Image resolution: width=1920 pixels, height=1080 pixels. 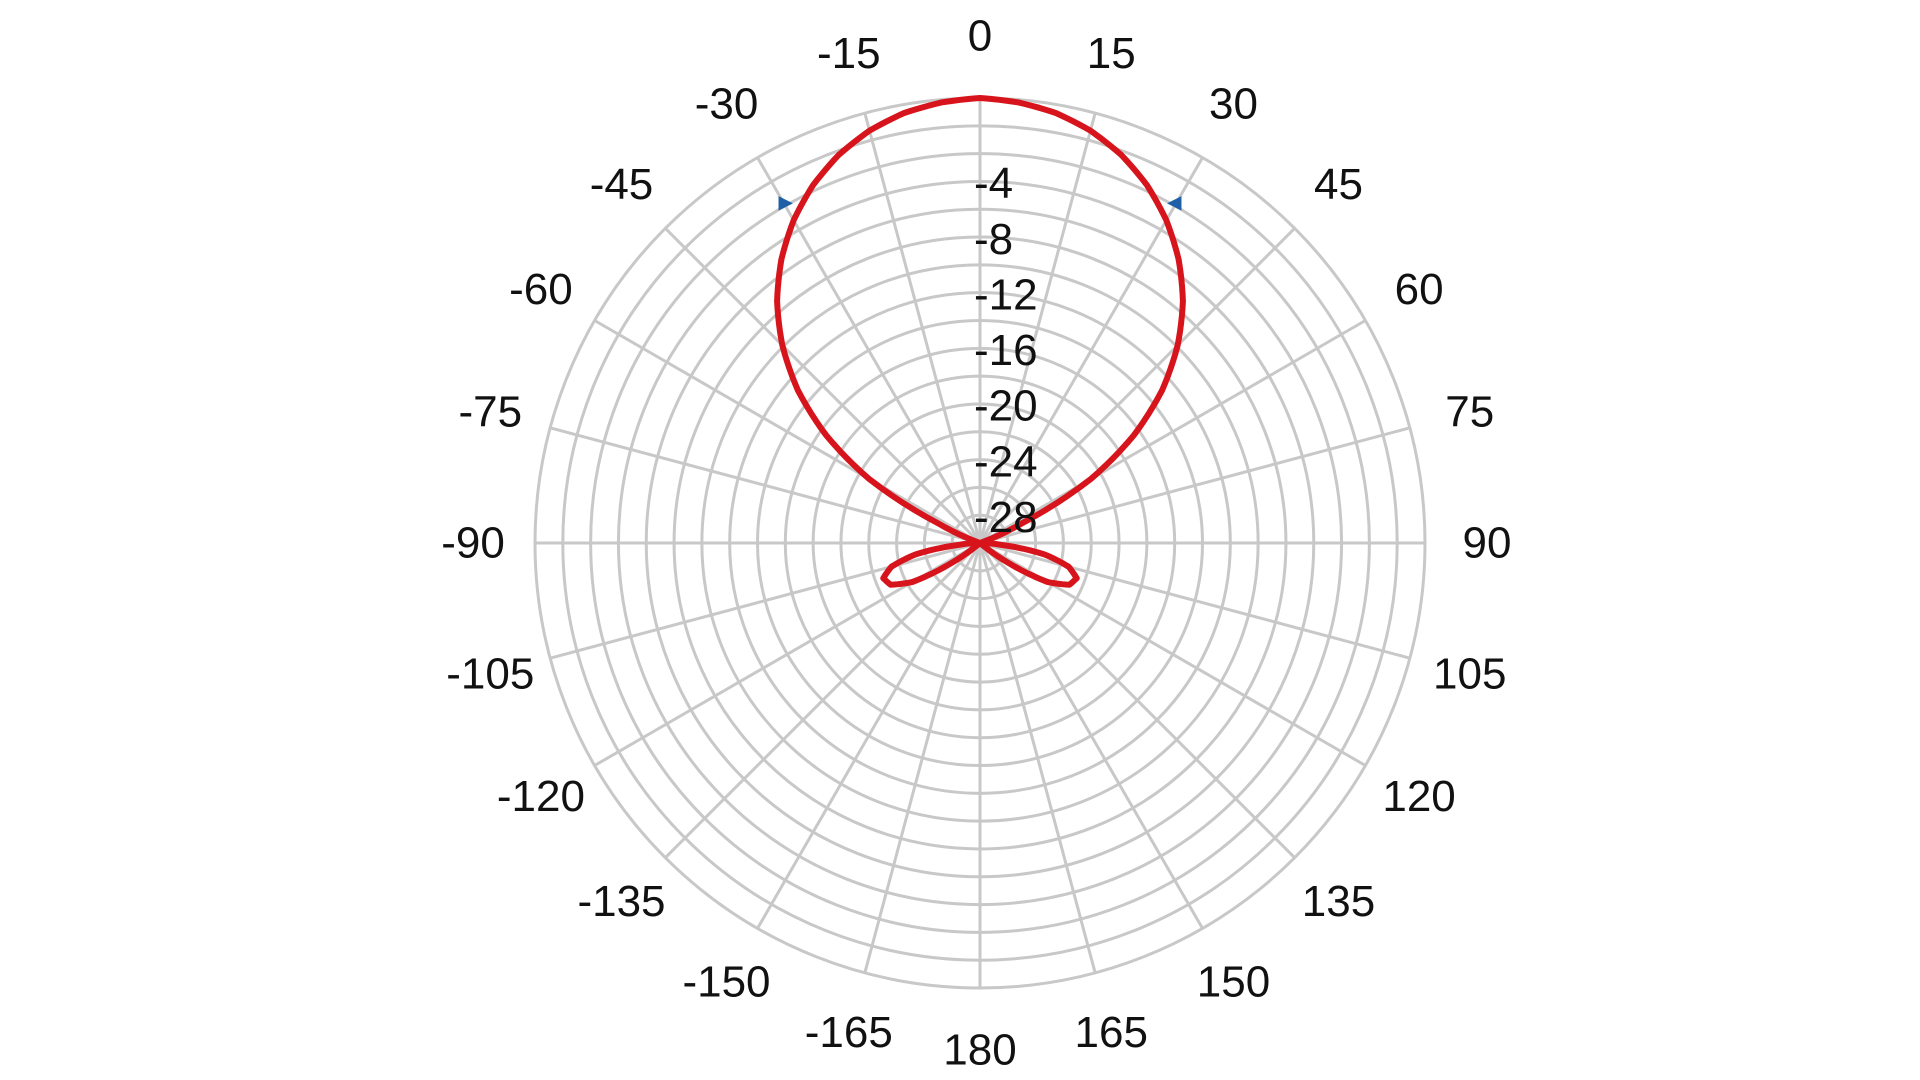 I want to click on angle-tick-label: -90, so click(x=473, y=543).